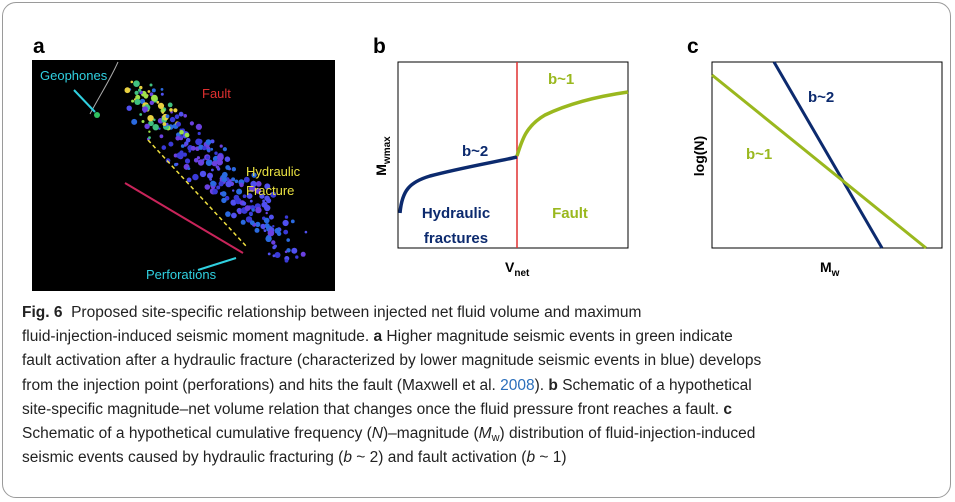  What do you see at coordinates (458, 184) in the screenshot?
I see `curve-fractures` at bounding box center [458, 184].